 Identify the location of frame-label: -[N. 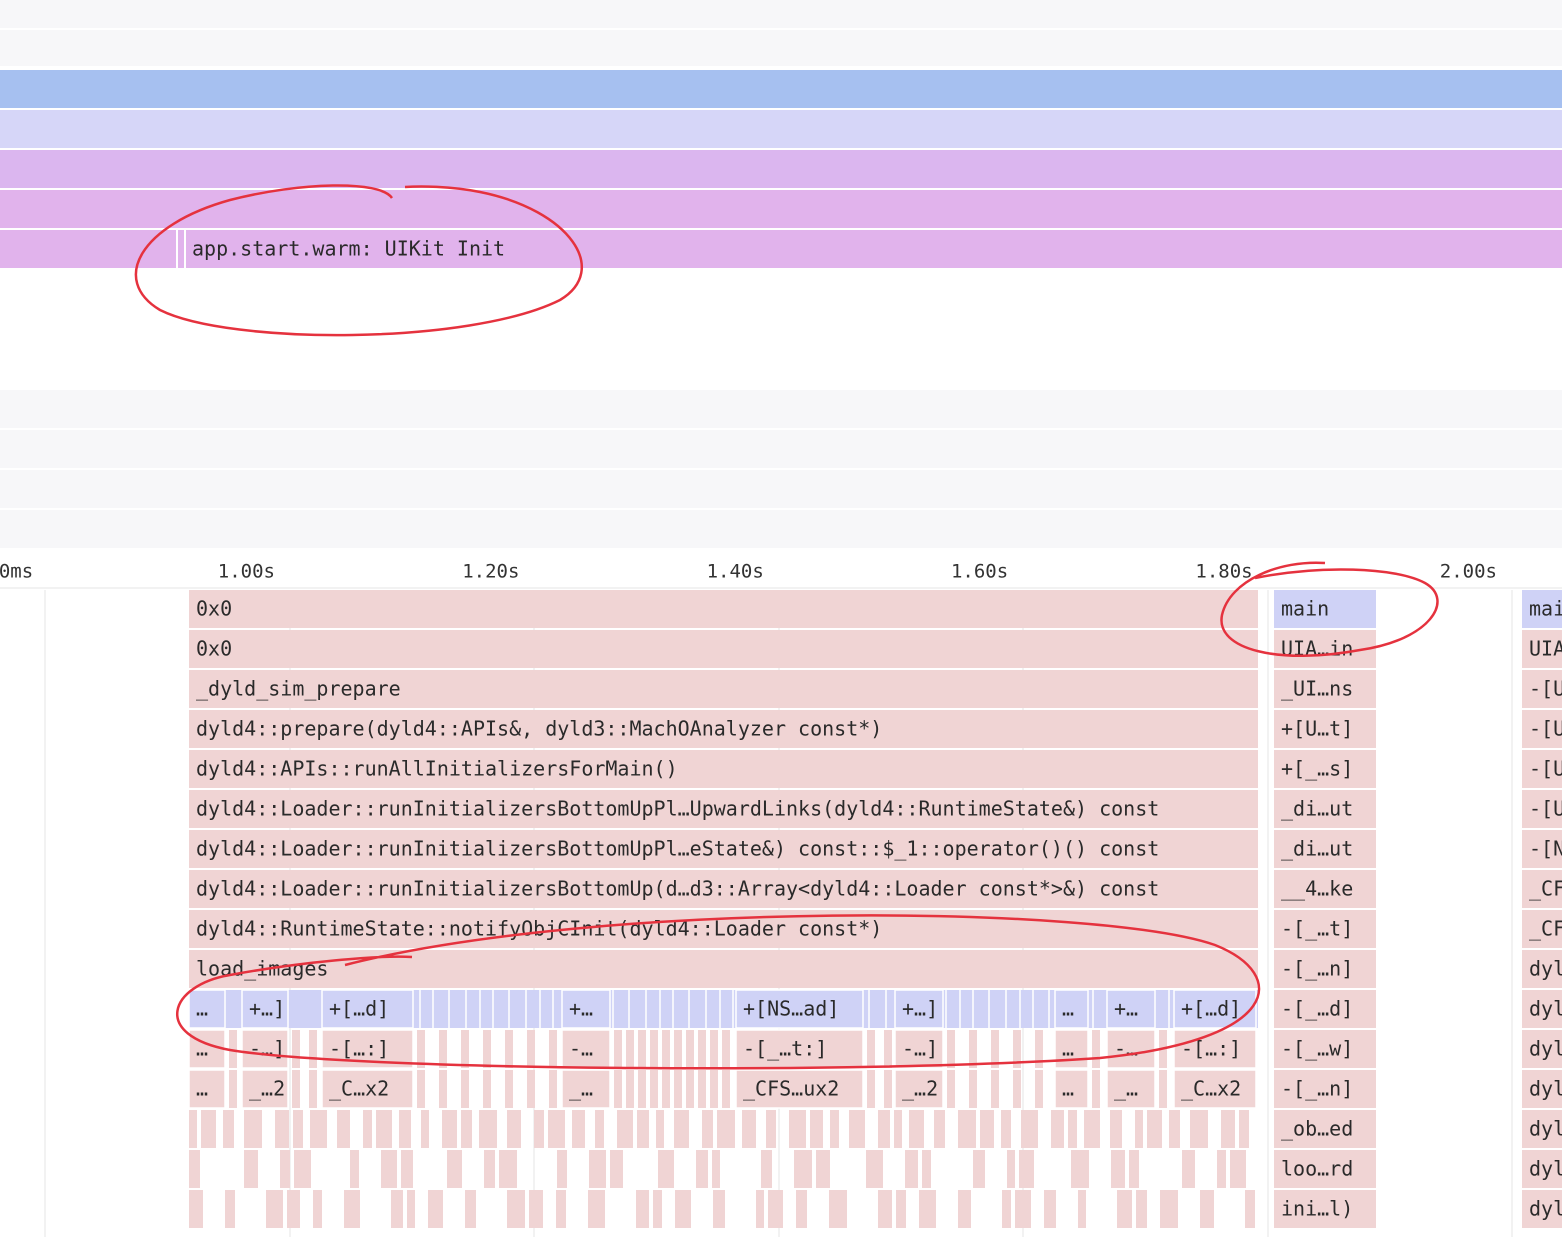
(1545, 849).